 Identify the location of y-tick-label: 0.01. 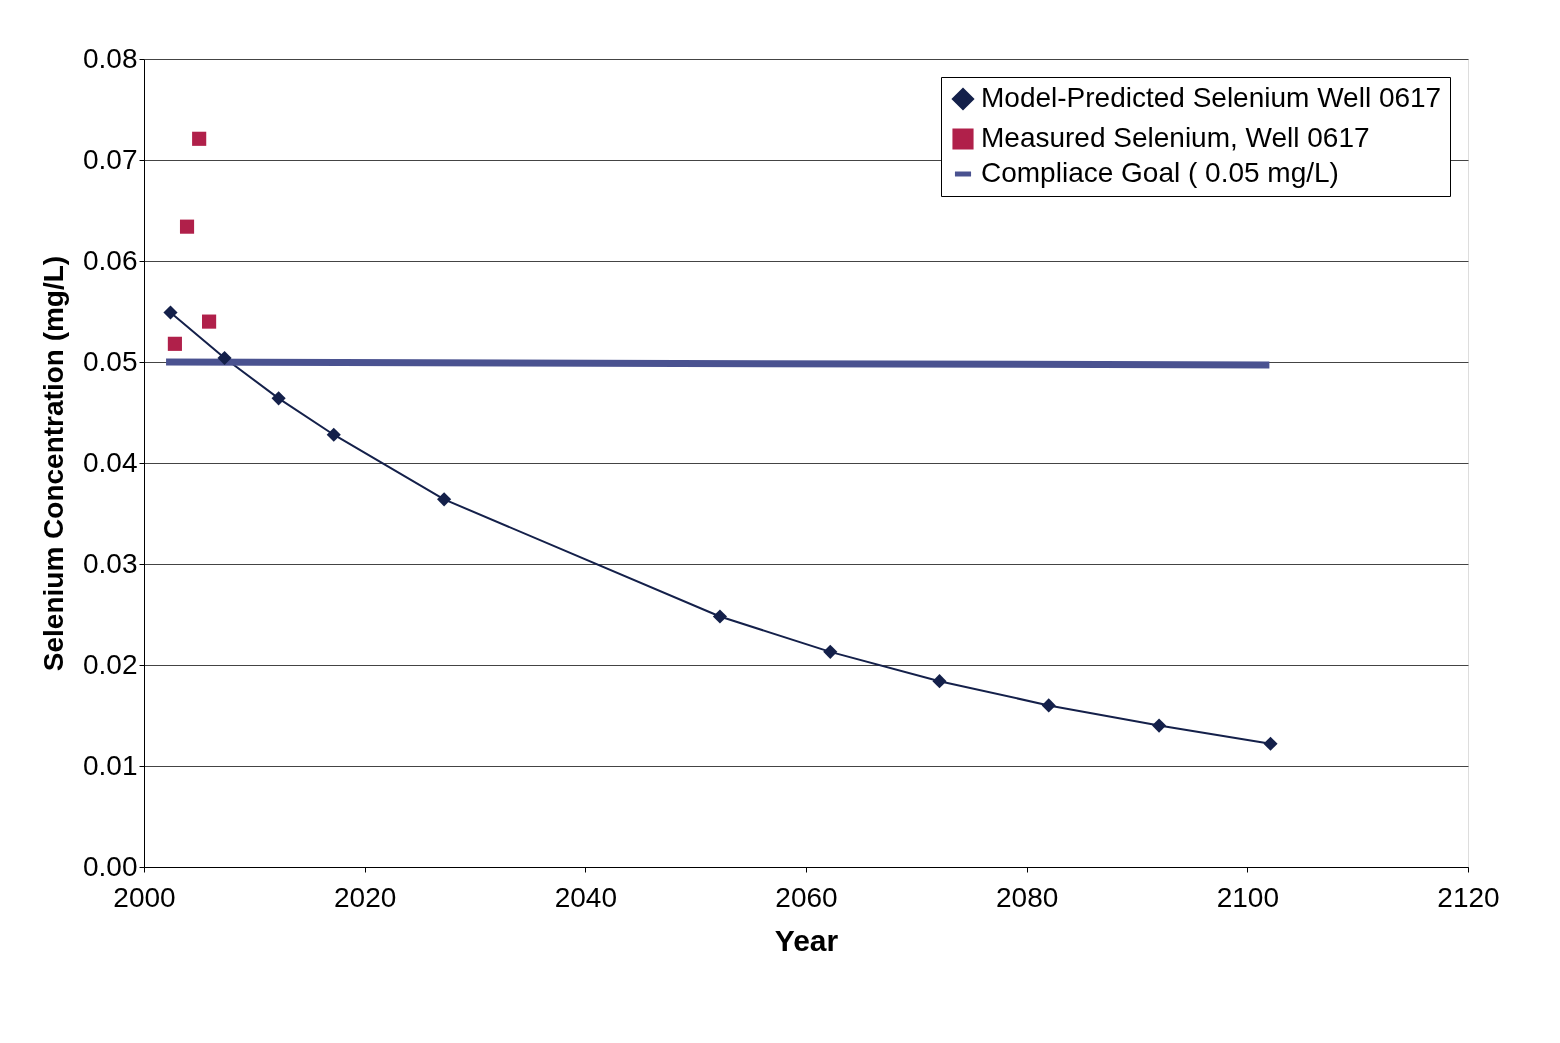
(110, 765).